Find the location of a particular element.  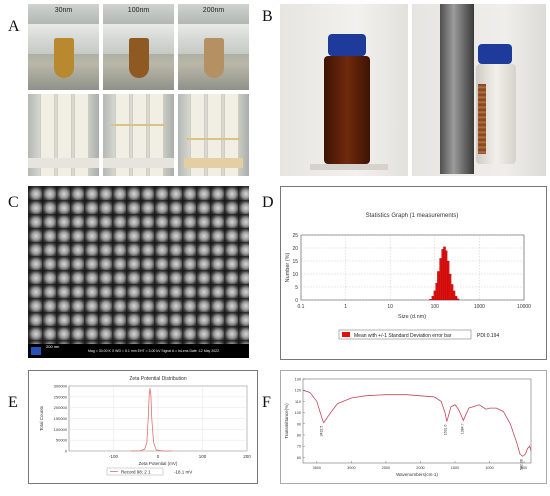

ftir-chart-frame is located at coordinates (413, 427).